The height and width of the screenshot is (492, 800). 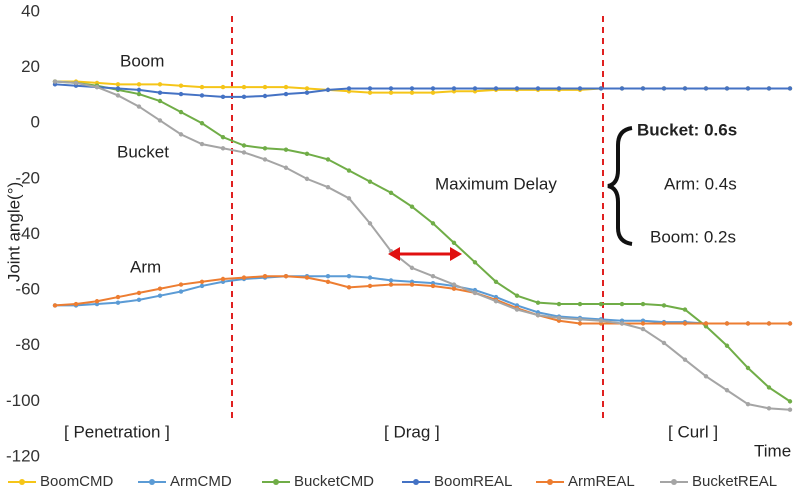 What do you see at coordinates (601, 481) in the screenshot?
I see `legend-label: ArmREAL` at bounding box center [601, 481].